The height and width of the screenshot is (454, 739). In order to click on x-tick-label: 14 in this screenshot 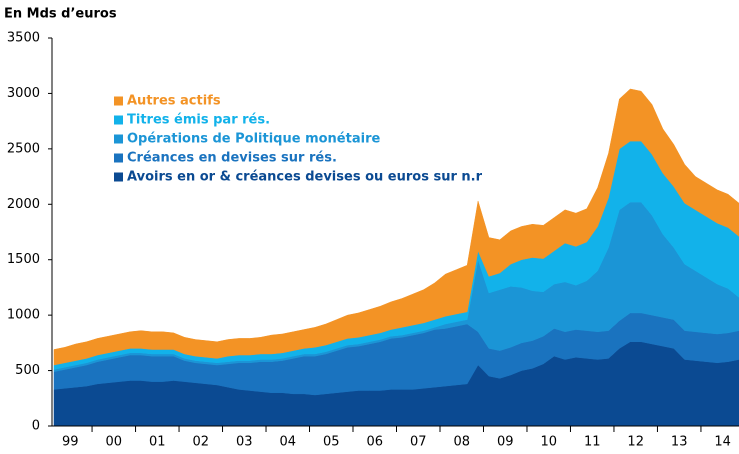, I will do `click(722, 442)`.